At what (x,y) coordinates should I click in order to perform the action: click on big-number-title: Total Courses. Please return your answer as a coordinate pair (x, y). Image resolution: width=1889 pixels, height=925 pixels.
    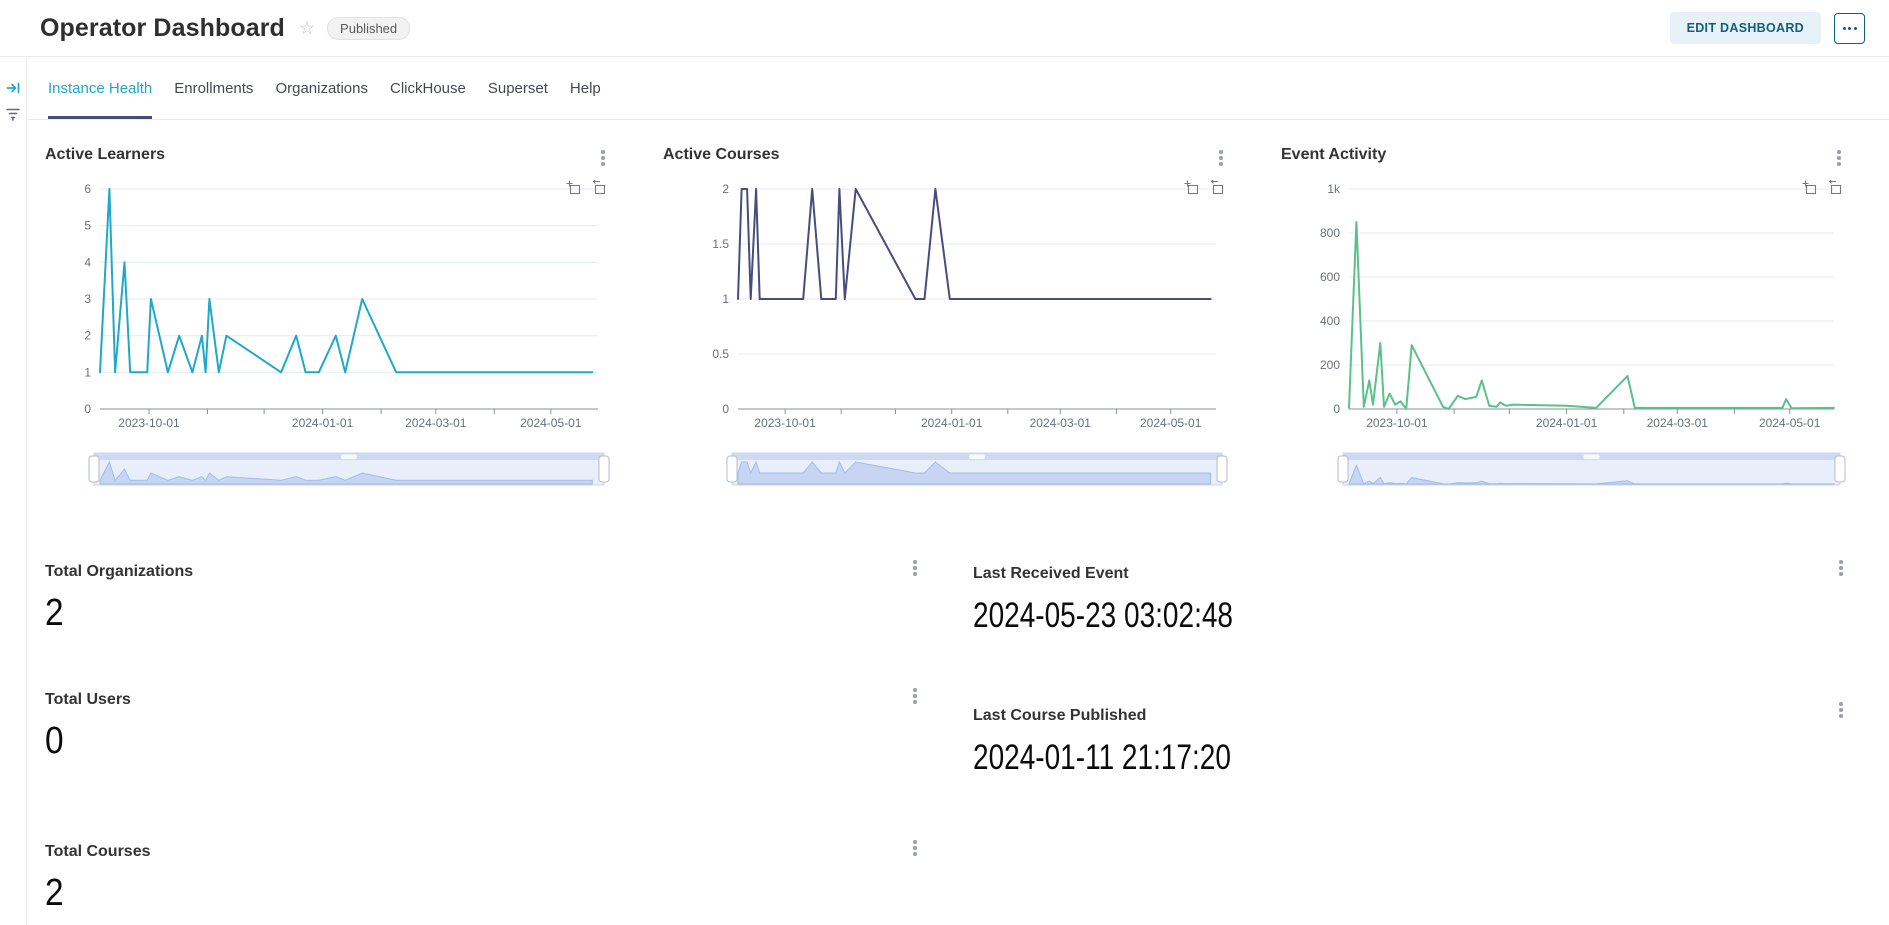
    Looking at the image, I should click on (98, 851).